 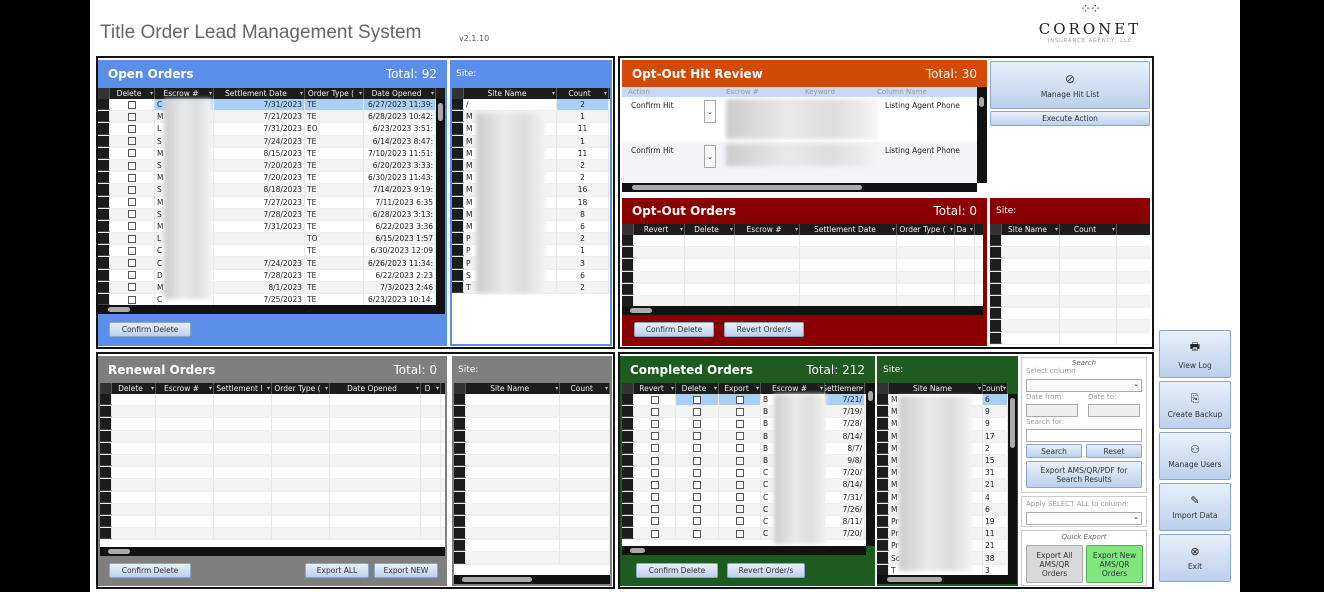 I want to click on column-header: Settlemen ▾, so click(x=845, y=388).